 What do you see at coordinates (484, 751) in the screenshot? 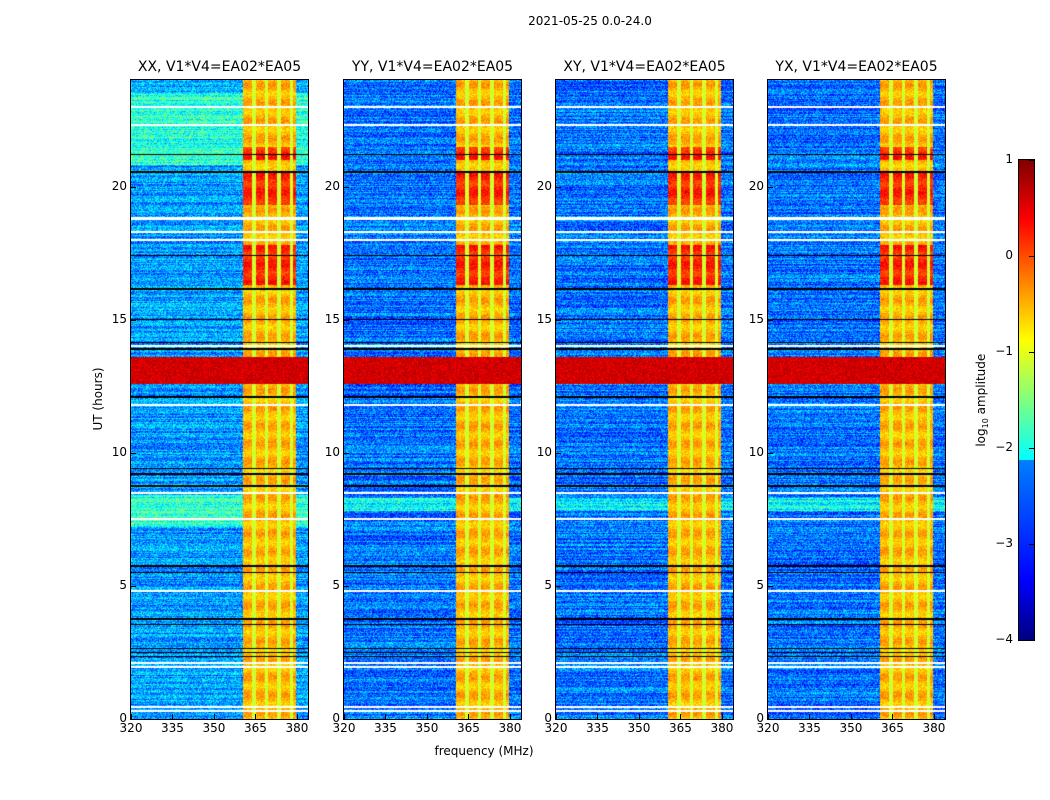
I see `x-axis-label: frequency (MHz)` at bounding box center [484, 751].